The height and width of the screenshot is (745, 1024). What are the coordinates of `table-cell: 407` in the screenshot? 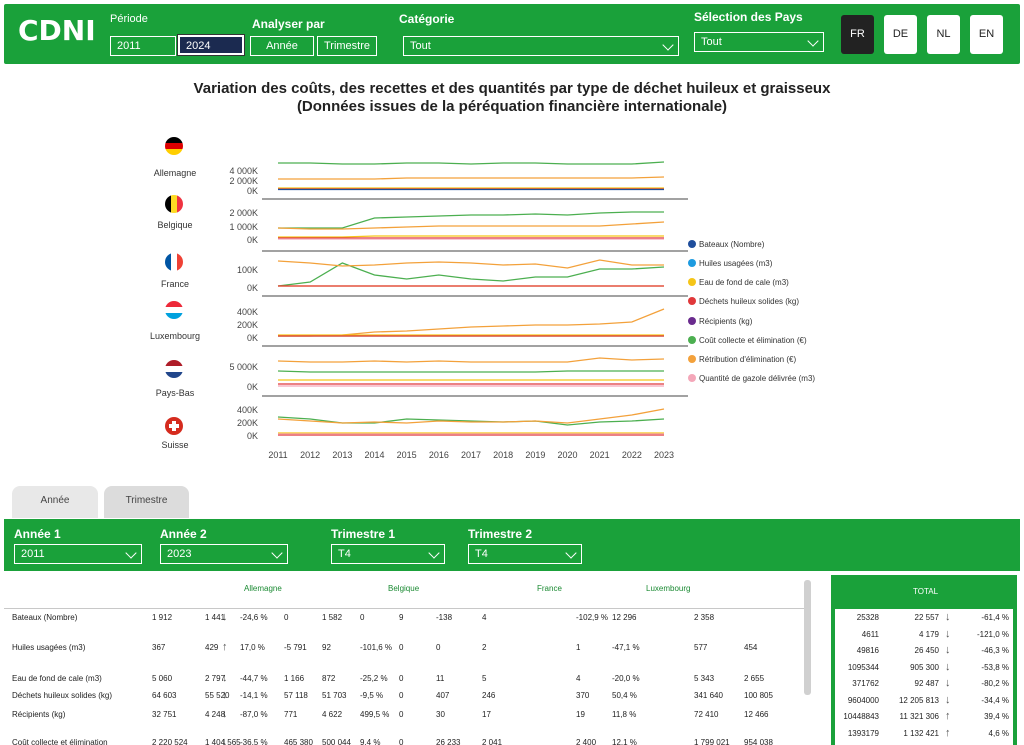 It's located at (443, 695).